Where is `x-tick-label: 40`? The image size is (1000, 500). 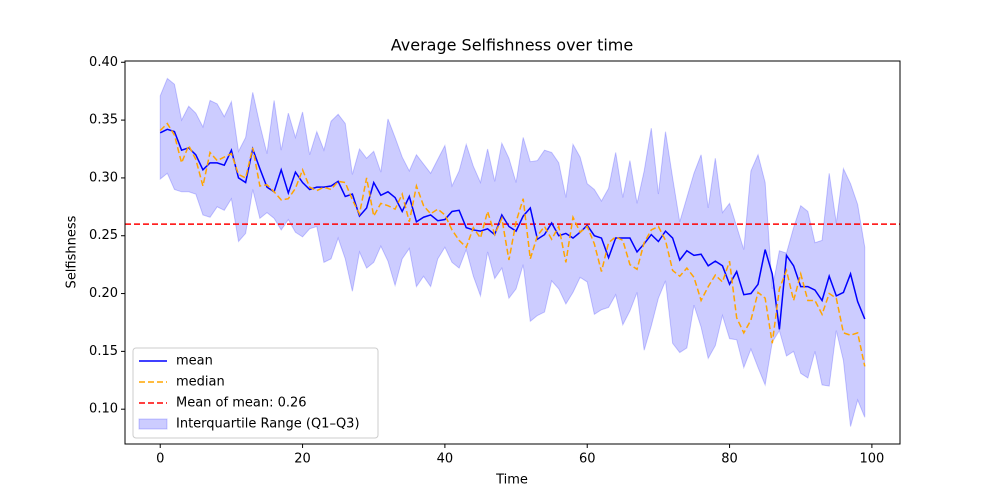
x-tick-label: 40 is located at coordinates (445, 459).